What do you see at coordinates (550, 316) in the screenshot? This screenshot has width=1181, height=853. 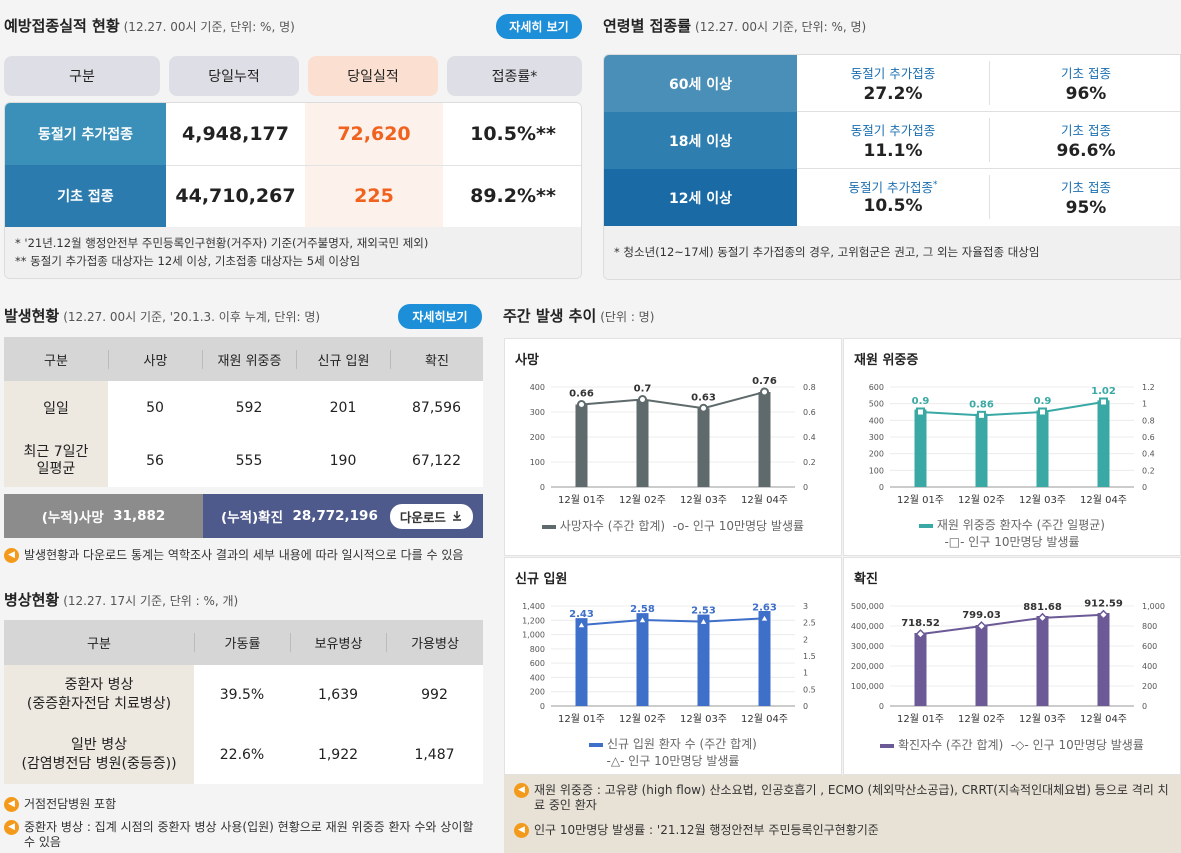 I see `weekly-title-text: 주간 발생 추이` at bounding box center [550, 316].